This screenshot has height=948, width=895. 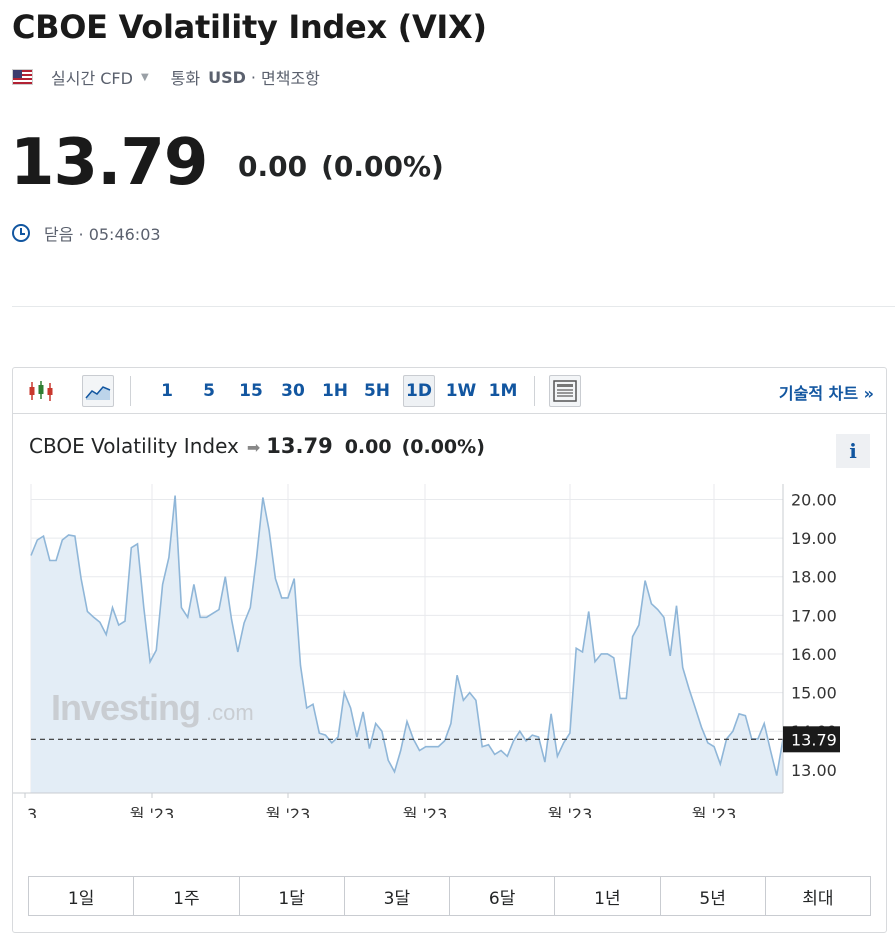 I want to click on current-value-badge, so click(x=811, y=739).